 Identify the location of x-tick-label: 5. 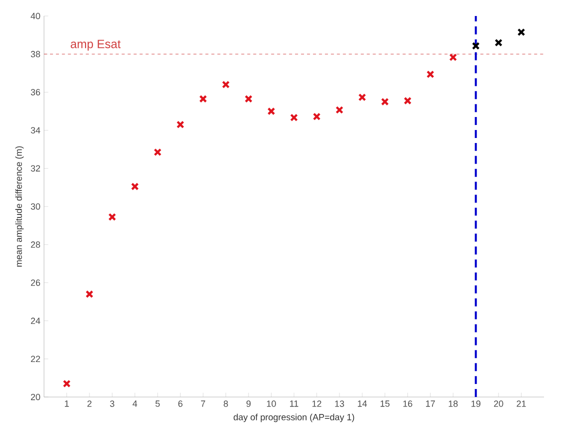
(158, 403).